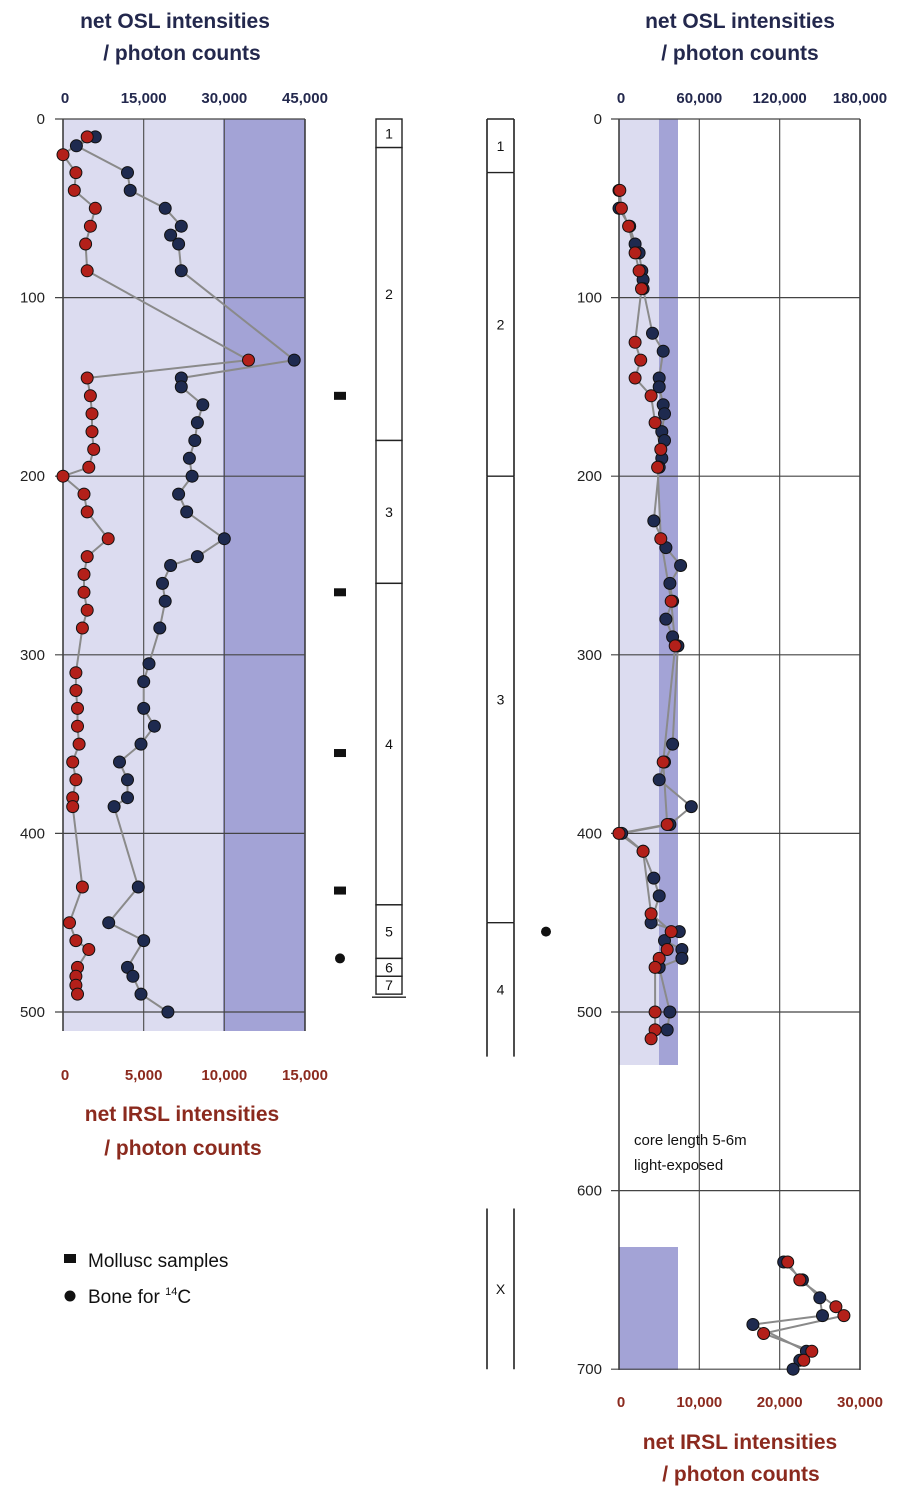 Image resolution: width=899 pixels, height=1488 pixels. What do you see at coordinates (70, 1296) in the screenshot?
I see `legend-bone-marker` at bounding box center [70, 1296].